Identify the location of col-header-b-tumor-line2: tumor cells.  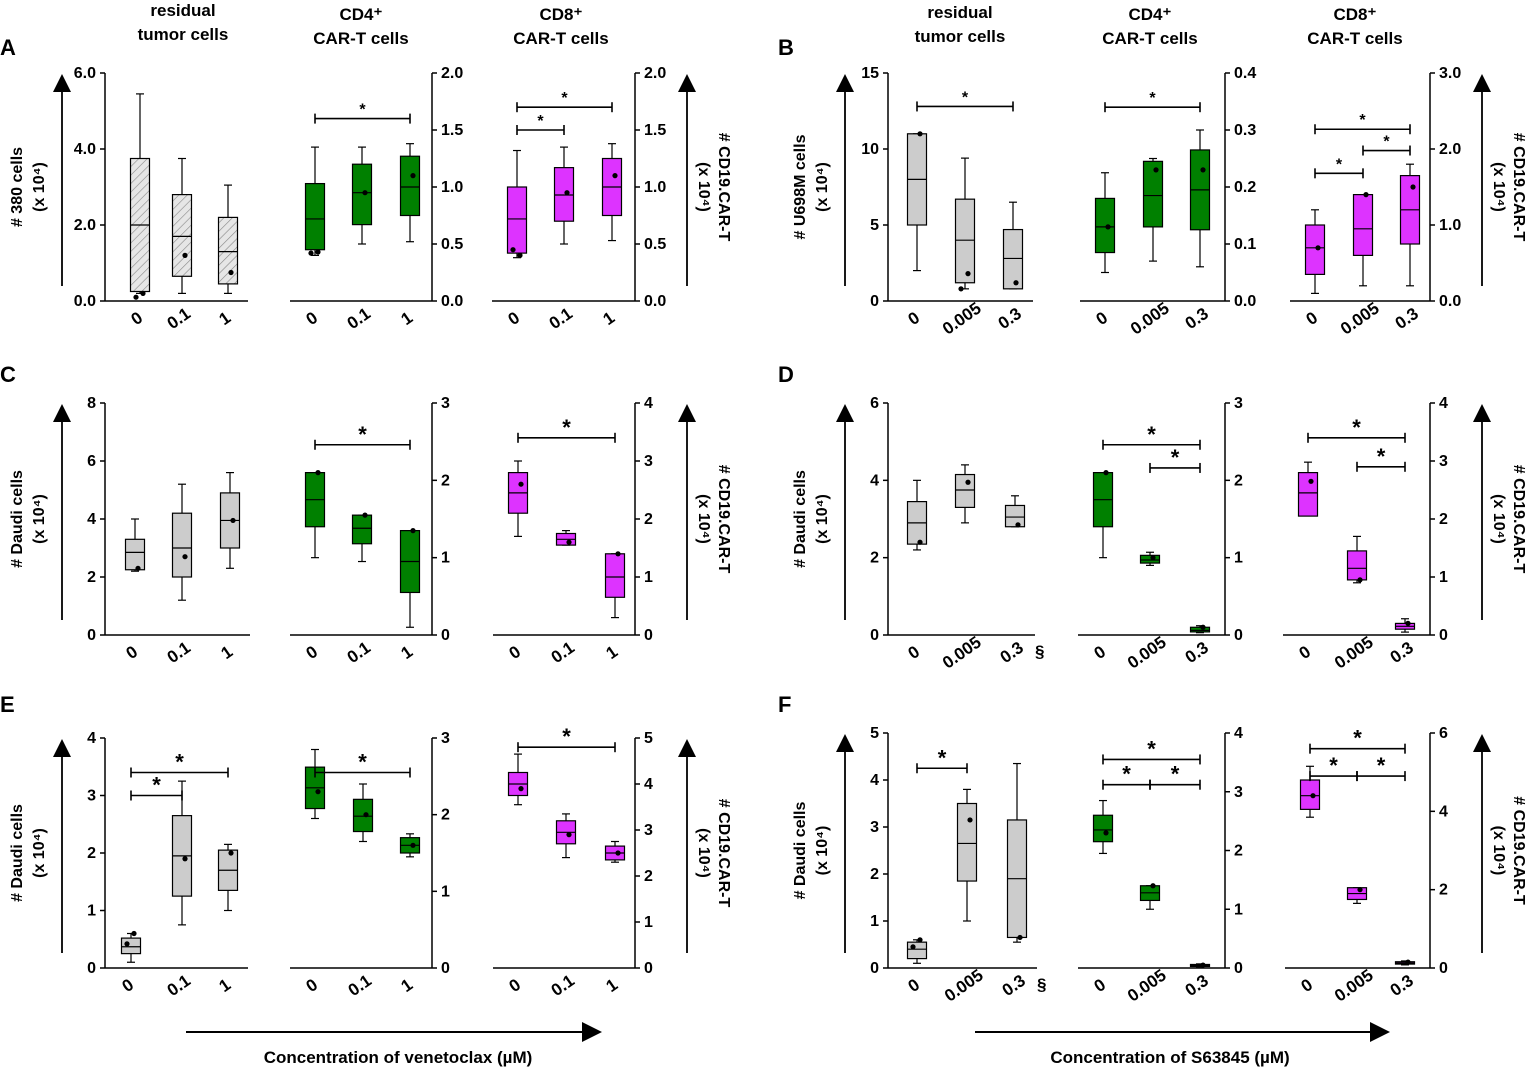
(960, 36).